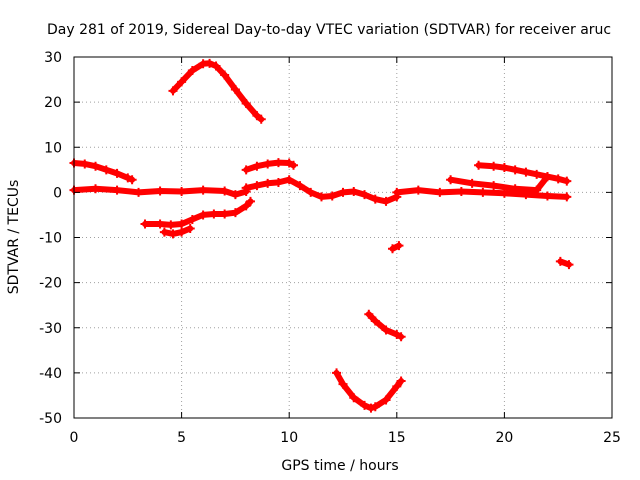 Image resolution: width=640 pixels, height=480 pixels. I want to click on series-arc-start-high, so click(103, 171).